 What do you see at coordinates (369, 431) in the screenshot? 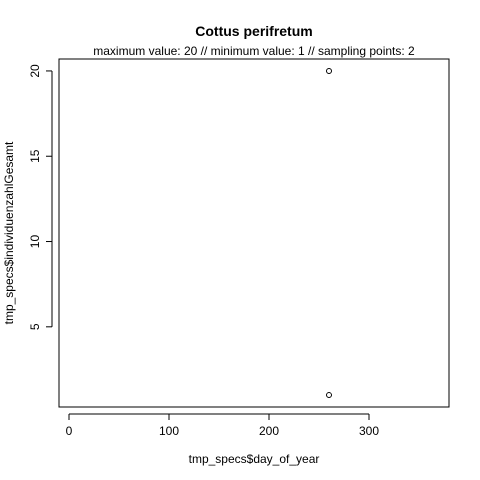
I see `x-tick-label-3: 300` at bounding box center [369, 431].